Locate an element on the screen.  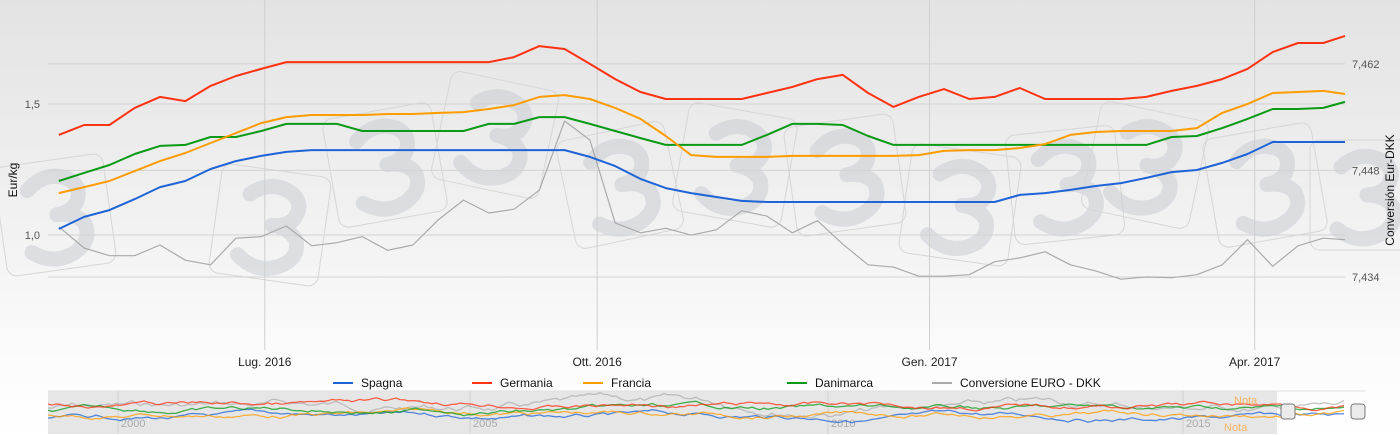
navigator-year-label: 2010 is located at coordinates (843, 424).